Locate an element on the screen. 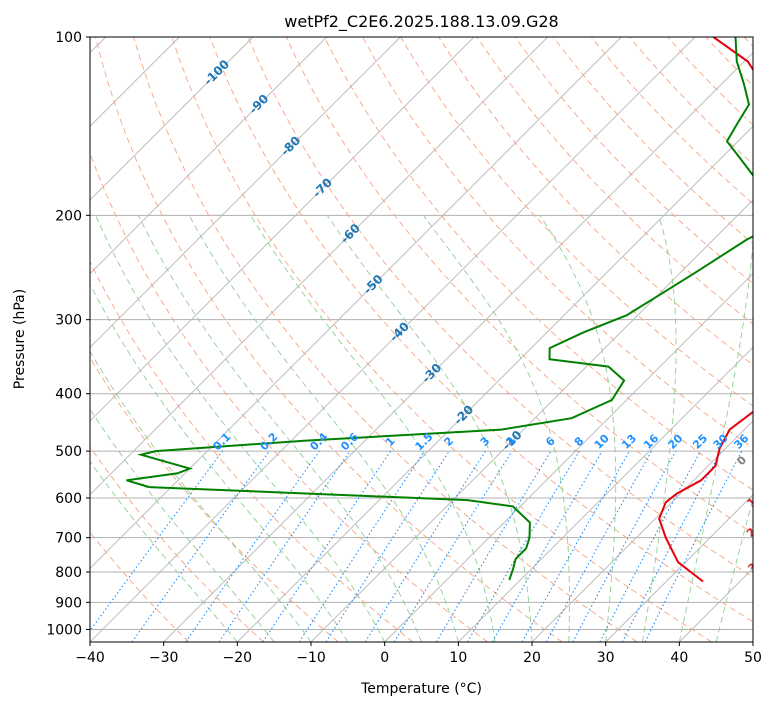  y-tick-label: 300 is located at coordinates (68, 321).